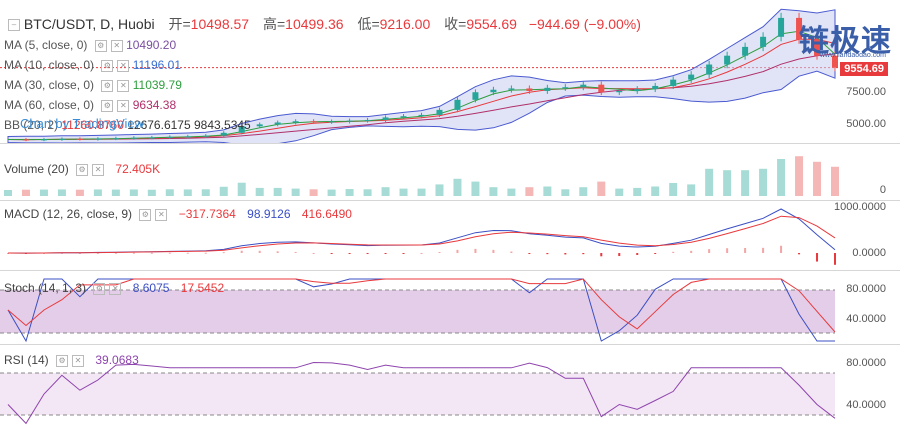  I want to click on tradingview-watermark: Chart by TradingView, so click(82, 123).